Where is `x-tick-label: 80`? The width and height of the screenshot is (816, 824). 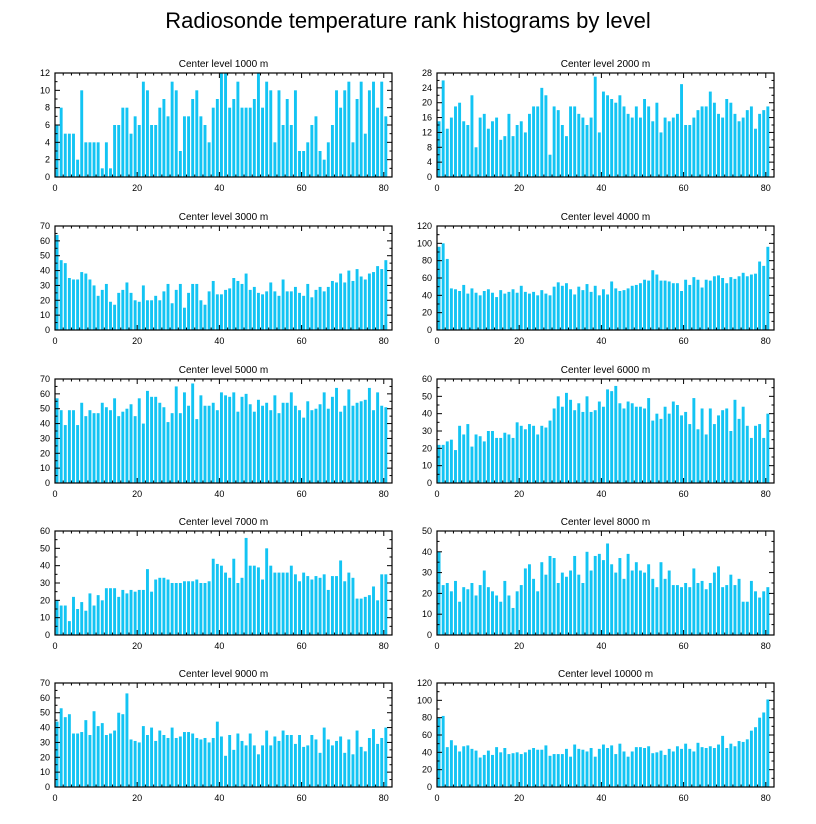 x-tick-label: 80 is located at coordinates (384, 188).